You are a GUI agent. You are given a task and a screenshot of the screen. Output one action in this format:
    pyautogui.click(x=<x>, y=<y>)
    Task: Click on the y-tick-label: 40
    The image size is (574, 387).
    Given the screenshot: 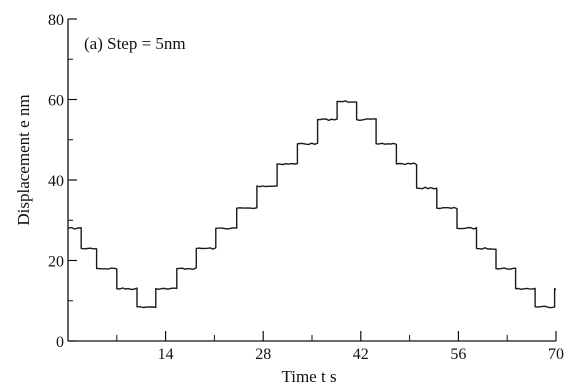 What is the action you would take?
    pyautogui.click(x=56, y=181)
    